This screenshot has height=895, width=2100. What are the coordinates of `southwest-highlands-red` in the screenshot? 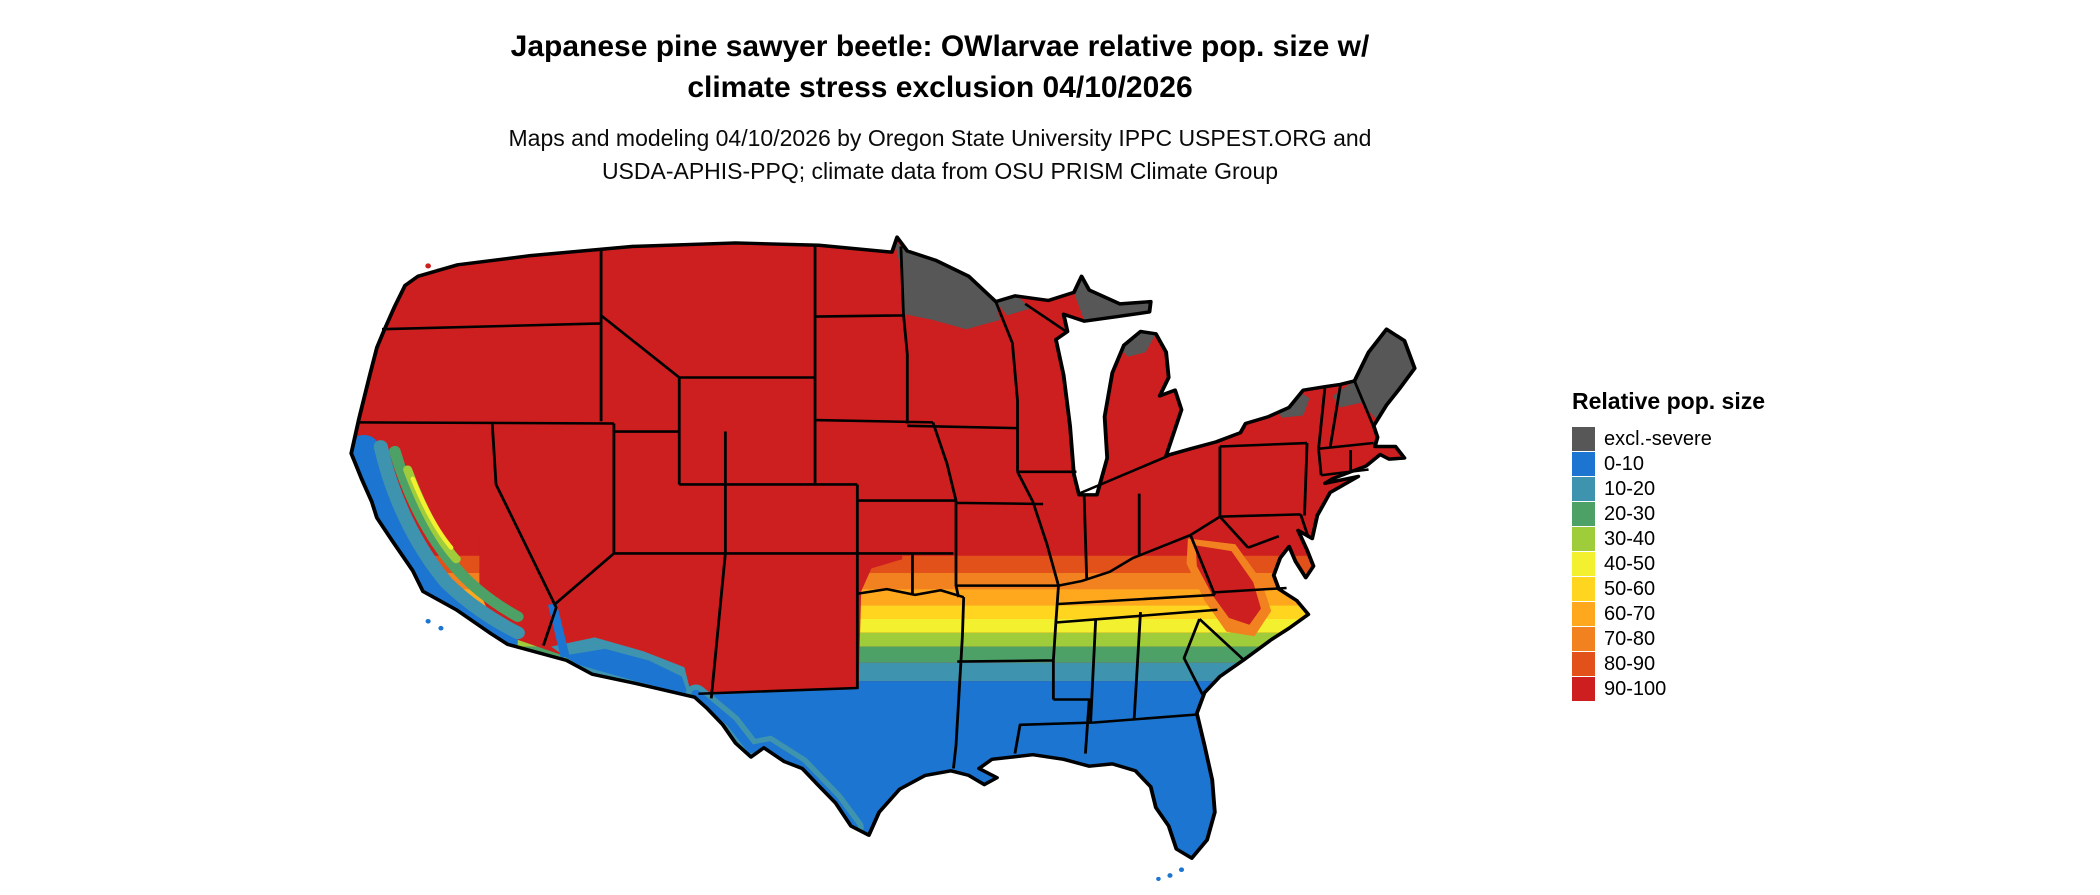 It's located at (691, 614).